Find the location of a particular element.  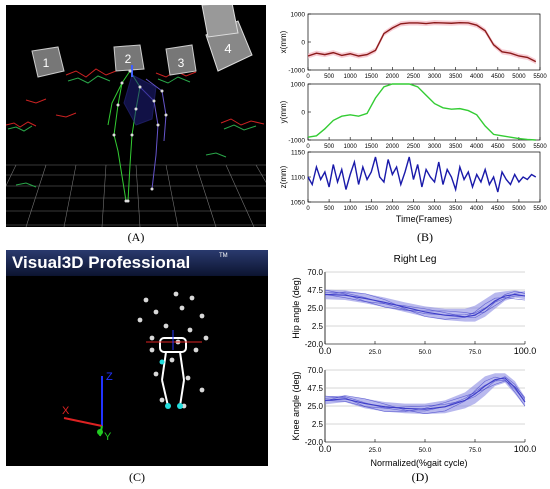

B-mid-ytick-label: 1000 is located at coordinates (298, 85).